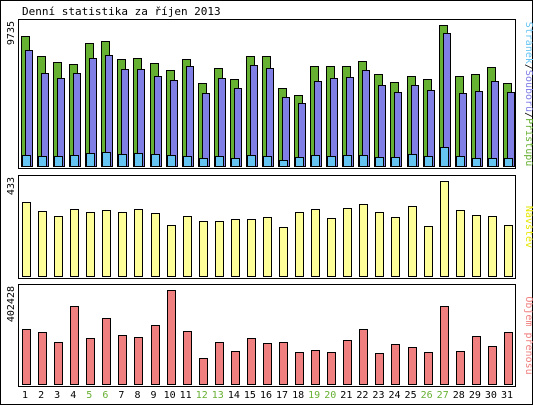 This screenshot has width=533, height=409. I want to click on x-tick-label-4: 4, so click(73, 395).